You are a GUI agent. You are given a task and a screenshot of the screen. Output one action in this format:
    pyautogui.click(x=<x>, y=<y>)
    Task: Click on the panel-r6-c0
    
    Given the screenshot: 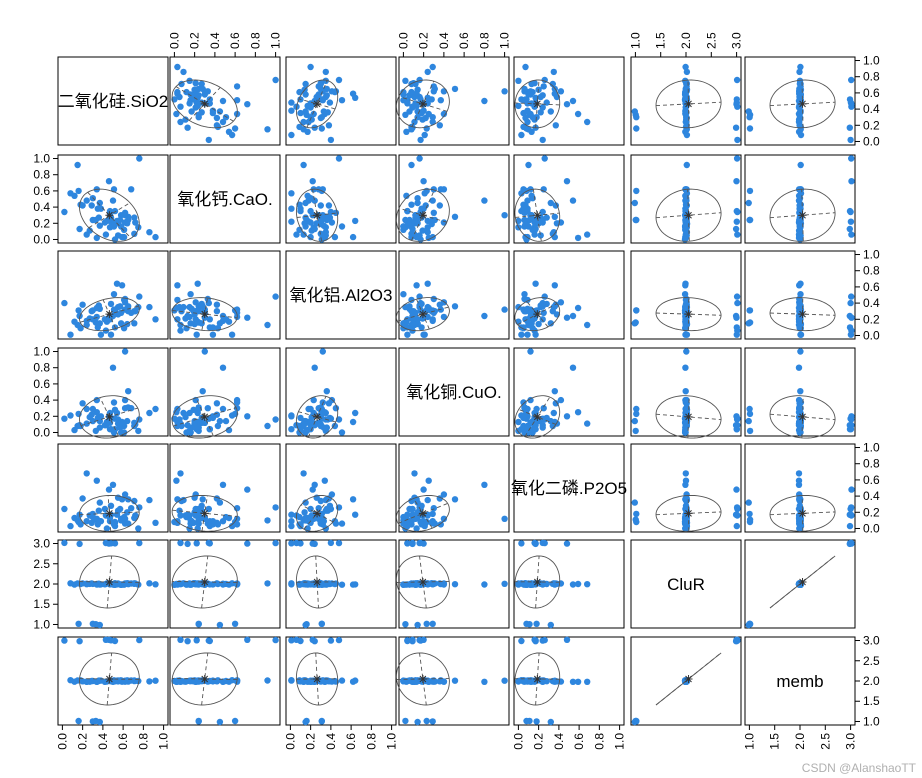 What is the action you would take?
    pyautogui.click(x=113, y=681)
    